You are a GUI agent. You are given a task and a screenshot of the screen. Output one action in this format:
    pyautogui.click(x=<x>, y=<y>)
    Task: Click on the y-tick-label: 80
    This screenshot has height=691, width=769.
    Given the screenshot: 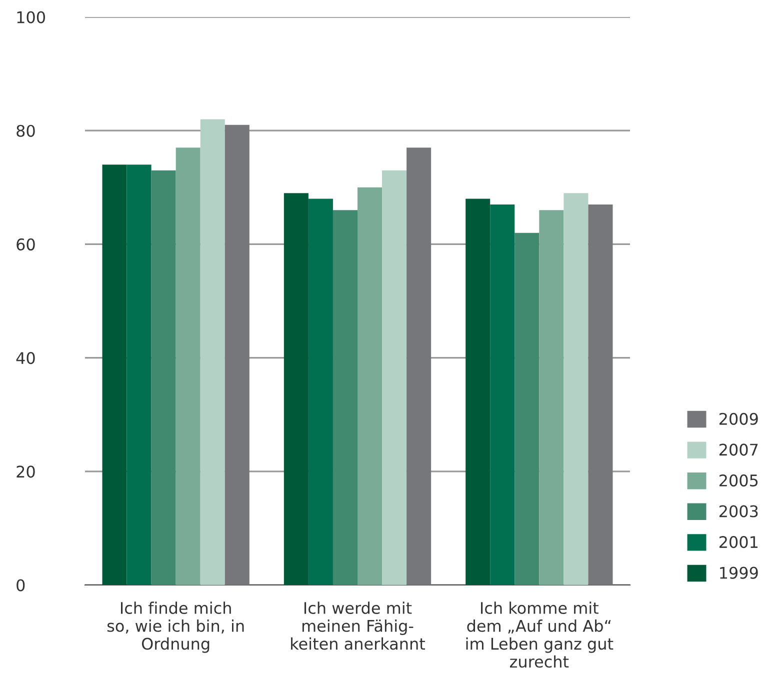 What is the action you would take?
    pyautogui.click(x=25, y=130)
    